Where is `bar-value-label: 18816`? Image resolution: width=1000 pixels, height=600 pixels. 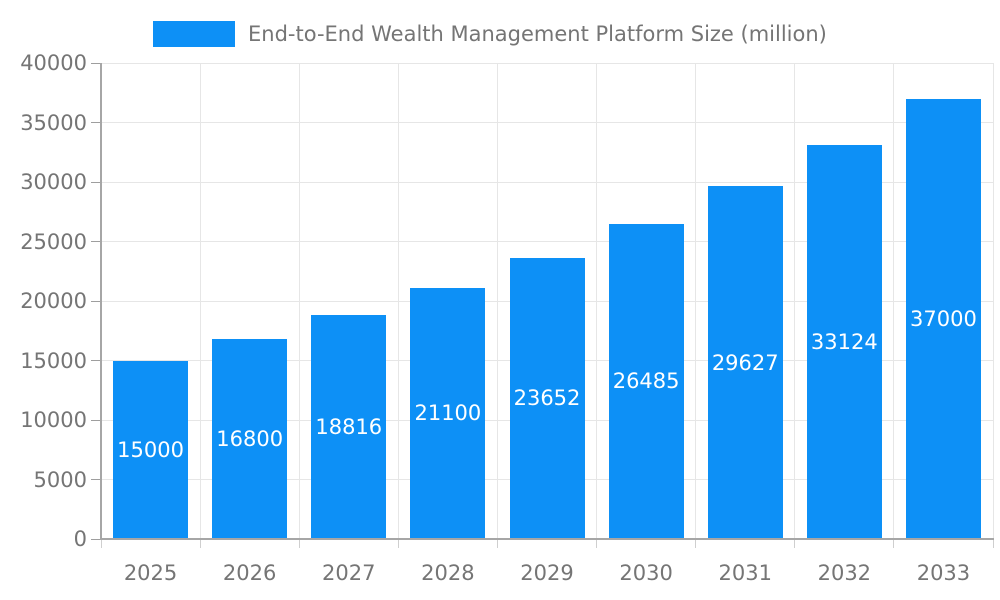
bar-value-label: 18816 is located at coordinates (349, 427).